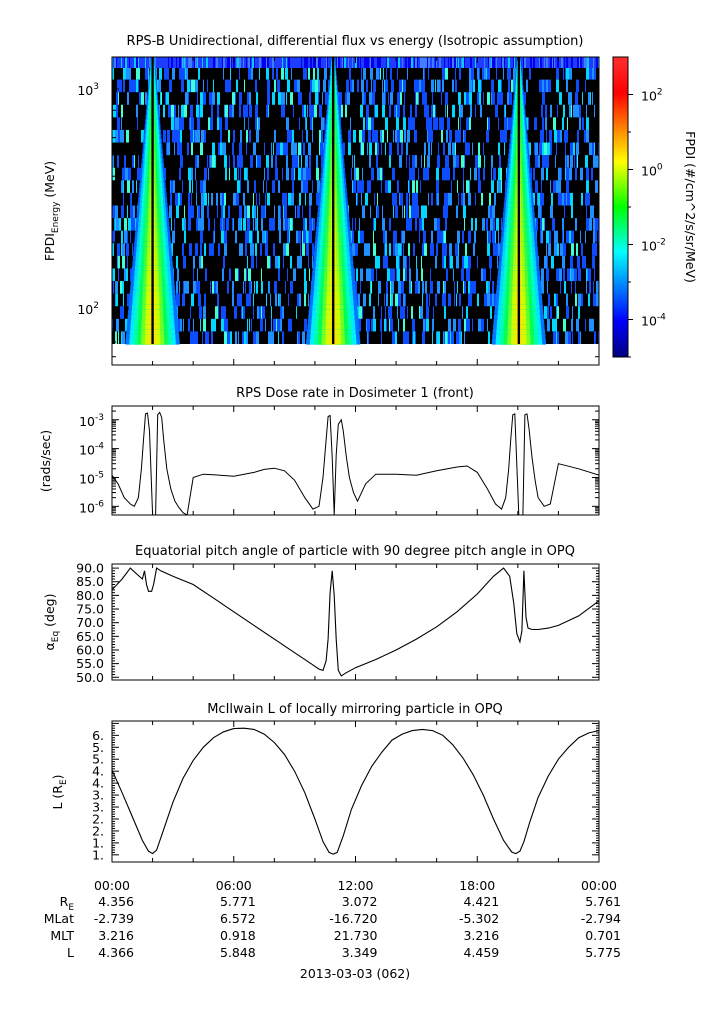  I want to click on panel2-ytick-label: 10-5, so click(91, 478).